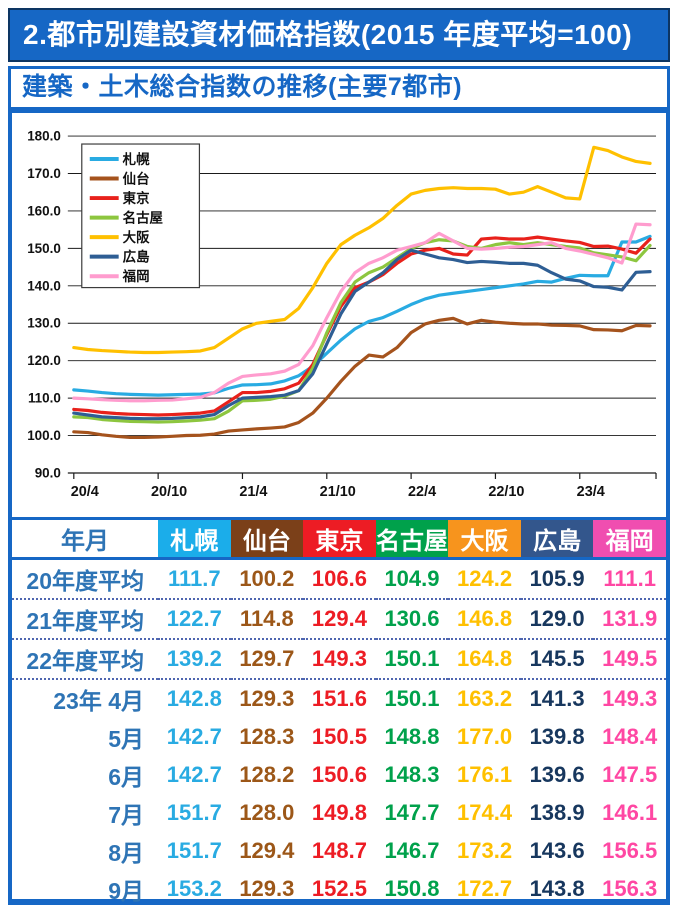 The height and width of the screenshot is (908, 678). Describe the element at coordinates (557, 736) in the screenshot. I see `value-cell-hiroshima: 139.8` at that location.